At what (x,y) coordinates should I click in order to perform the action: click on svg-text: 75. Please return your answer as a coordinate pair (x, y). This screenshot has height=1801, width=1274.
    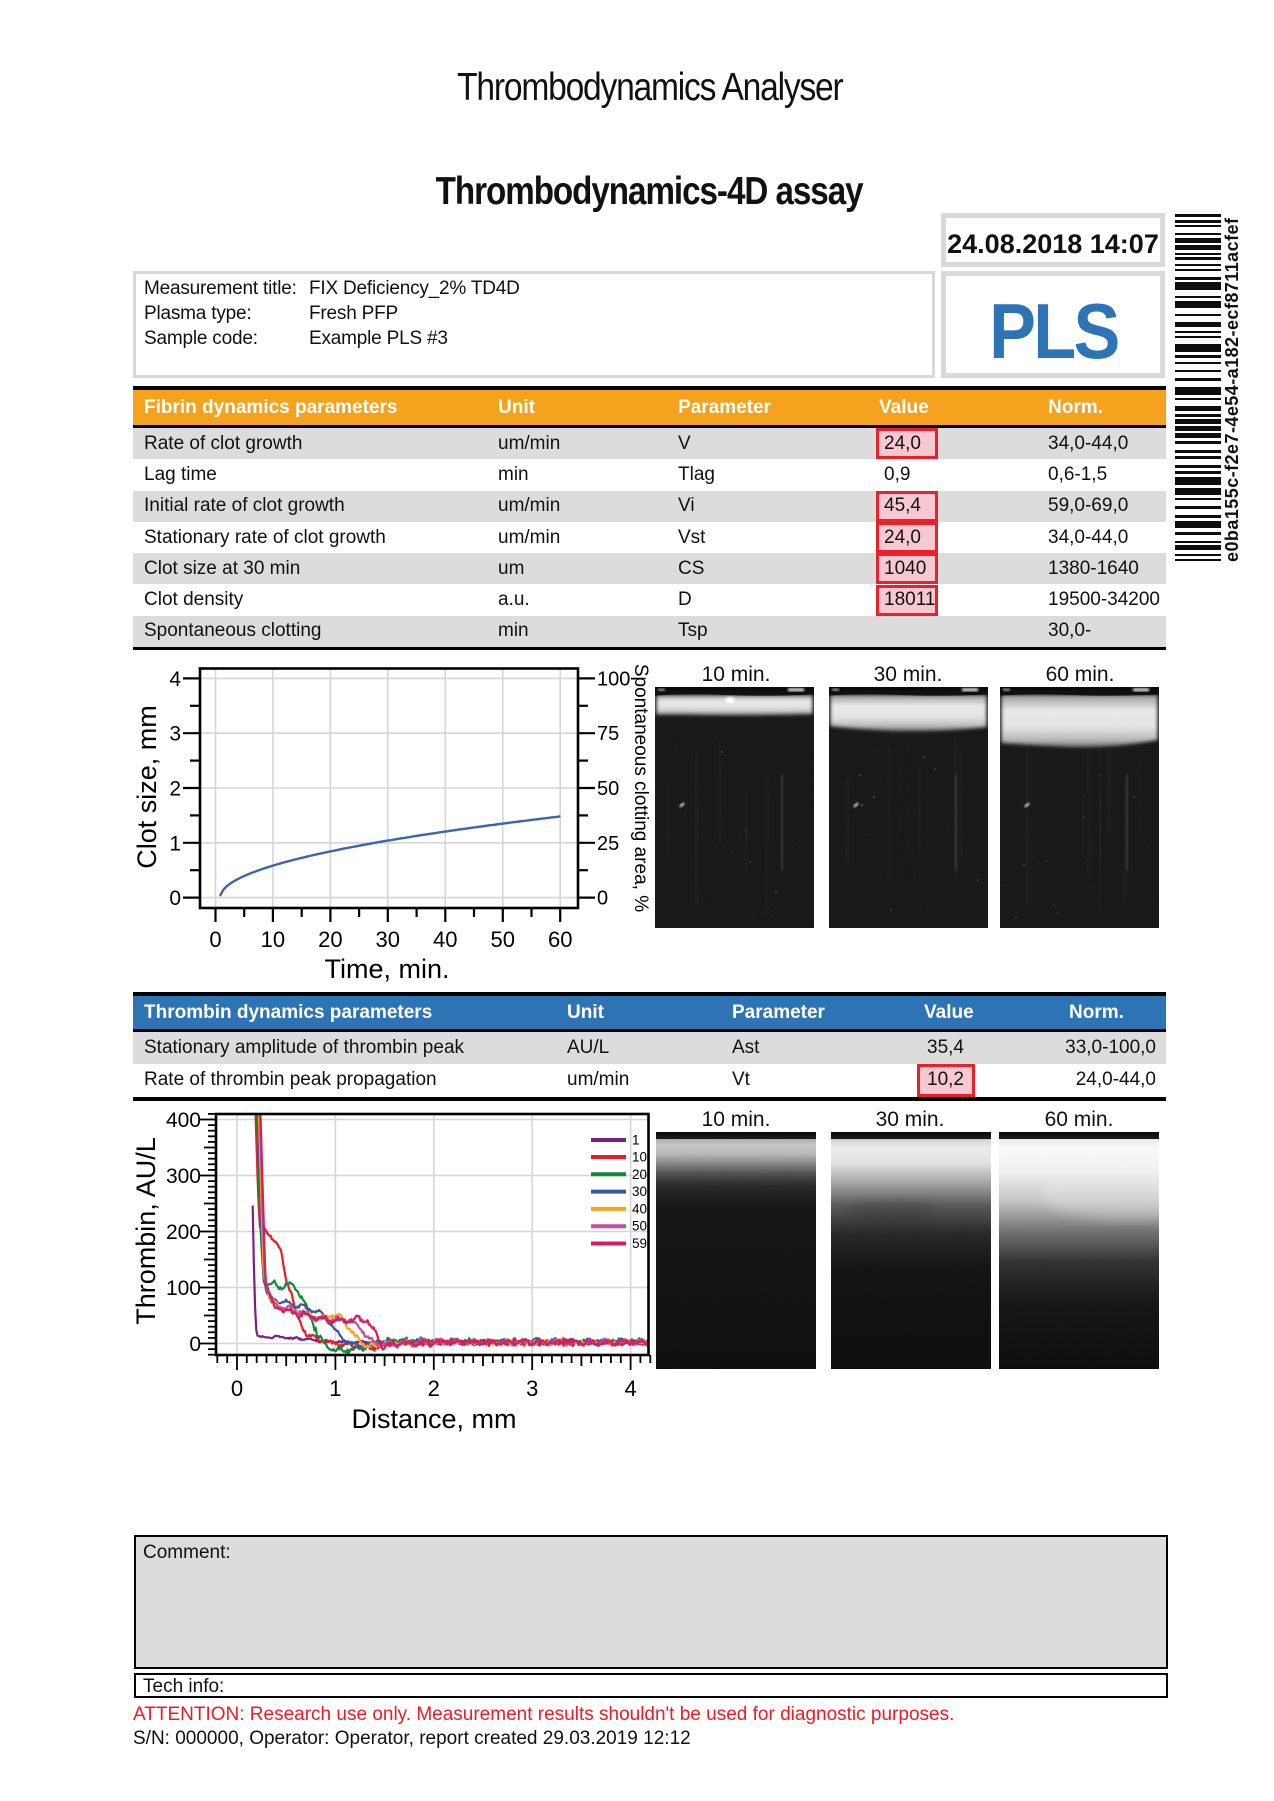
    Looking at the image, I should click on (608, 734).